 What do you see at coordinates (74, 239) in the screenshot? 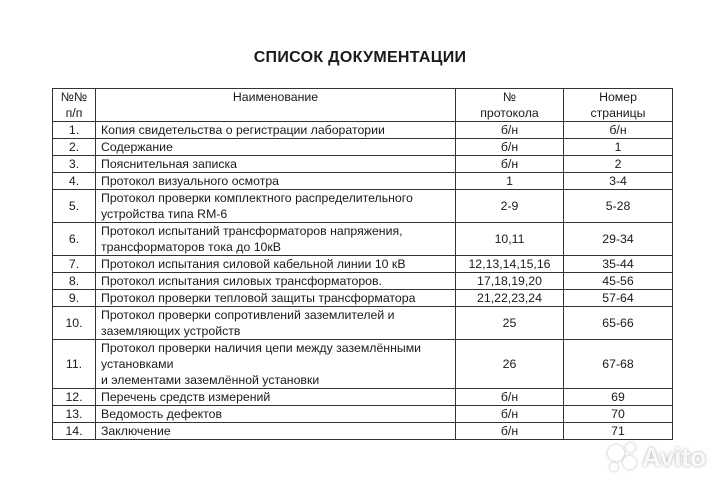
I see `row-number: 6.` at bounding box center [74, 239].